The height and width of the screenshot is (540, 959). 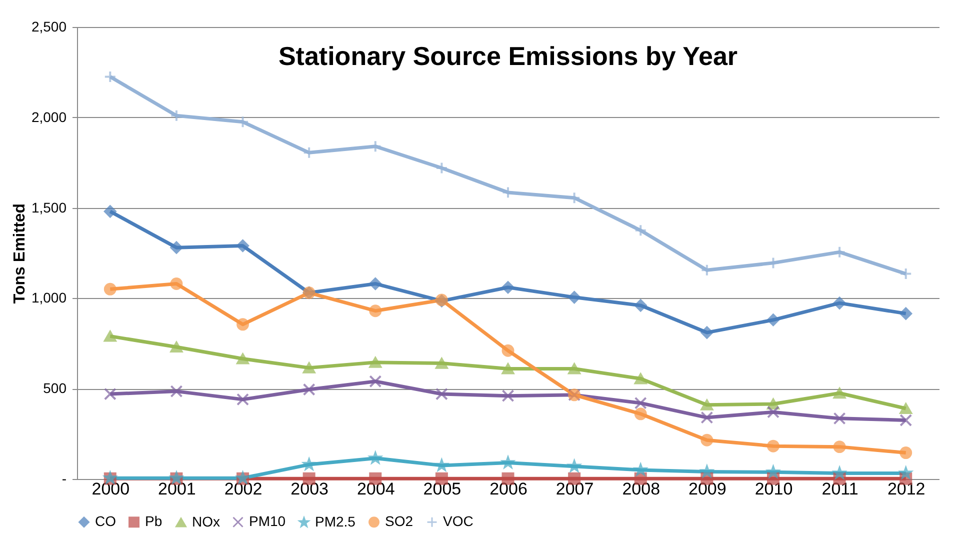 What do you see at coordinates (309, 489) in the screenshot?
I see `x-tick-label: 2003` at bounding box center [309, 489].